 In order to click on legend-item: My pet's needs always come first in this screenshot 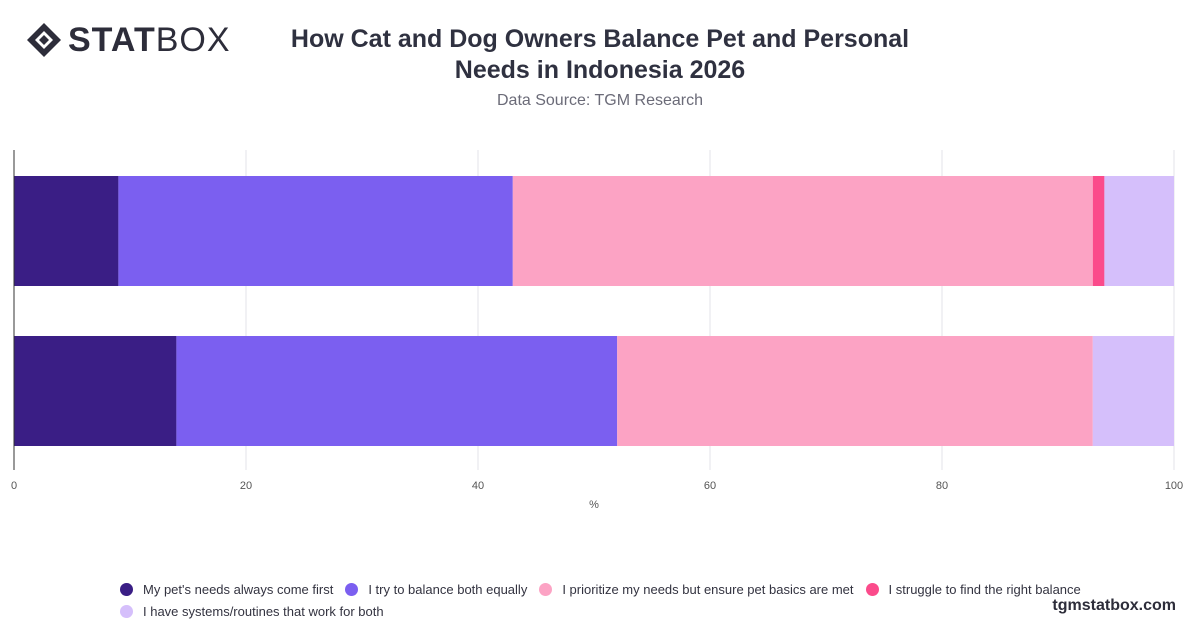, I will do `click(226, 589)`.